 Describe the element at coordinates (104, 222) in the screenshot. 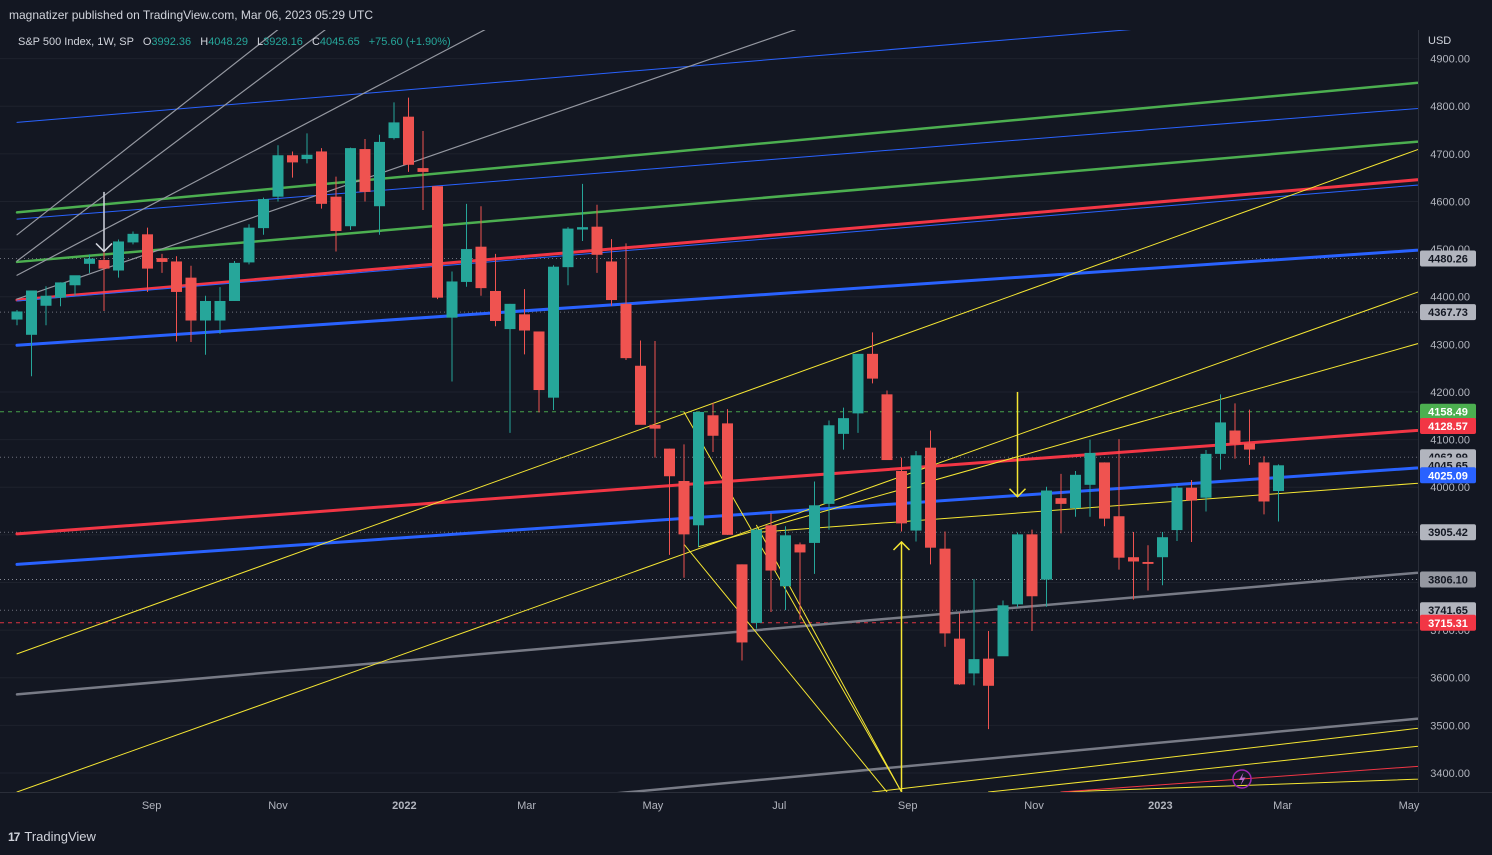

I see `white-arrow-down` at that location.